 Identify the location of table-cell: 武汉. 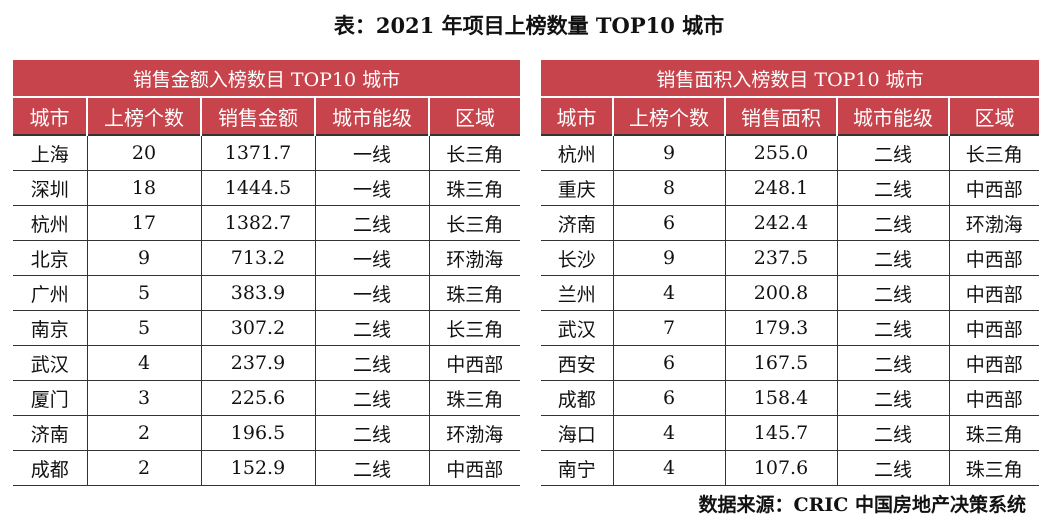
(577, 328).